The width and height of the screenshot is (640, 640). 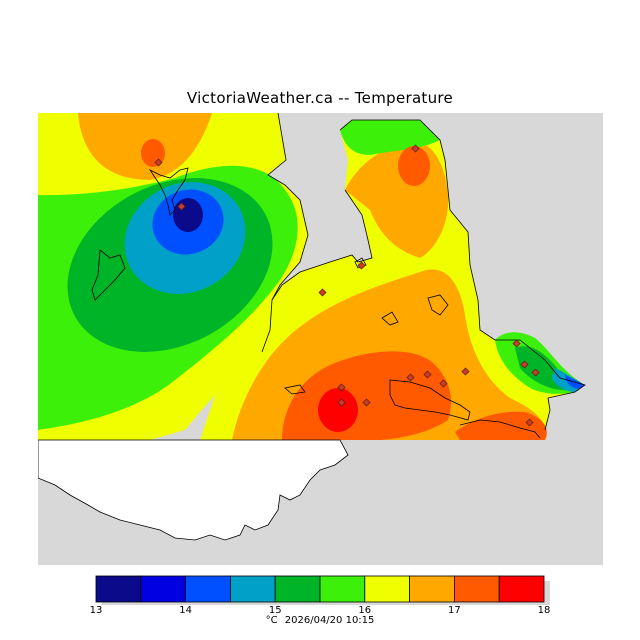 What do you see at coordinates (414, 166) in the screenshot?
I see `contour-hotspot-saanich` at bounding box center [414, 166].